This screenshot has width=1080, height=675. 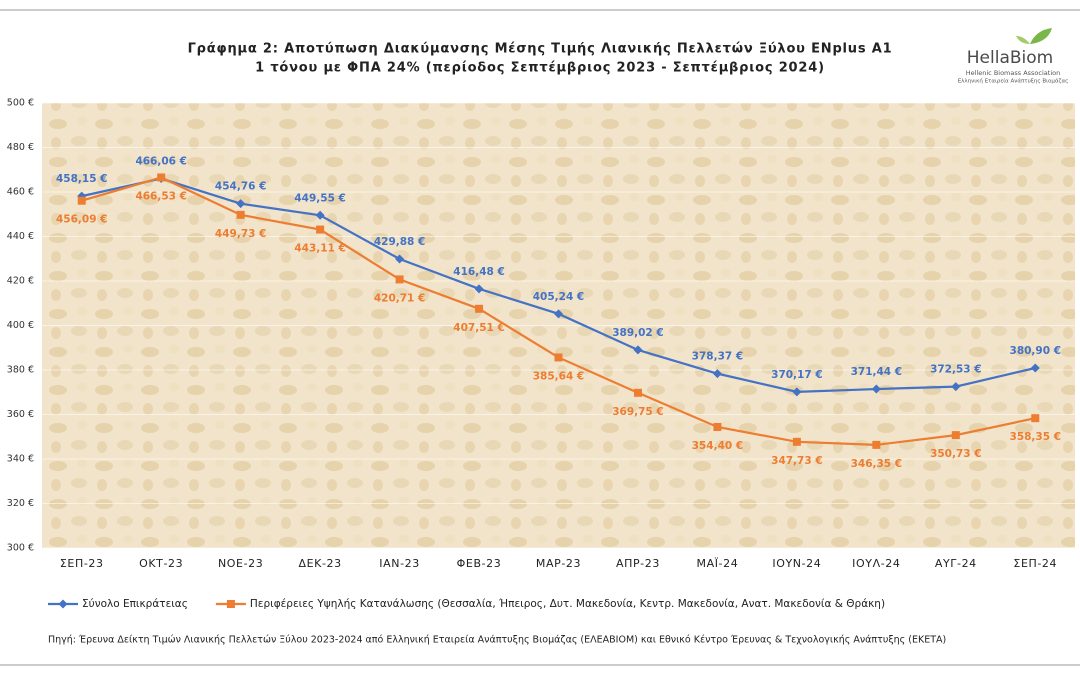 What do you see at coordinates (637, 333) in the screenshot?
I see `value-label: 389,02 €` at bounding box center [637, 333].